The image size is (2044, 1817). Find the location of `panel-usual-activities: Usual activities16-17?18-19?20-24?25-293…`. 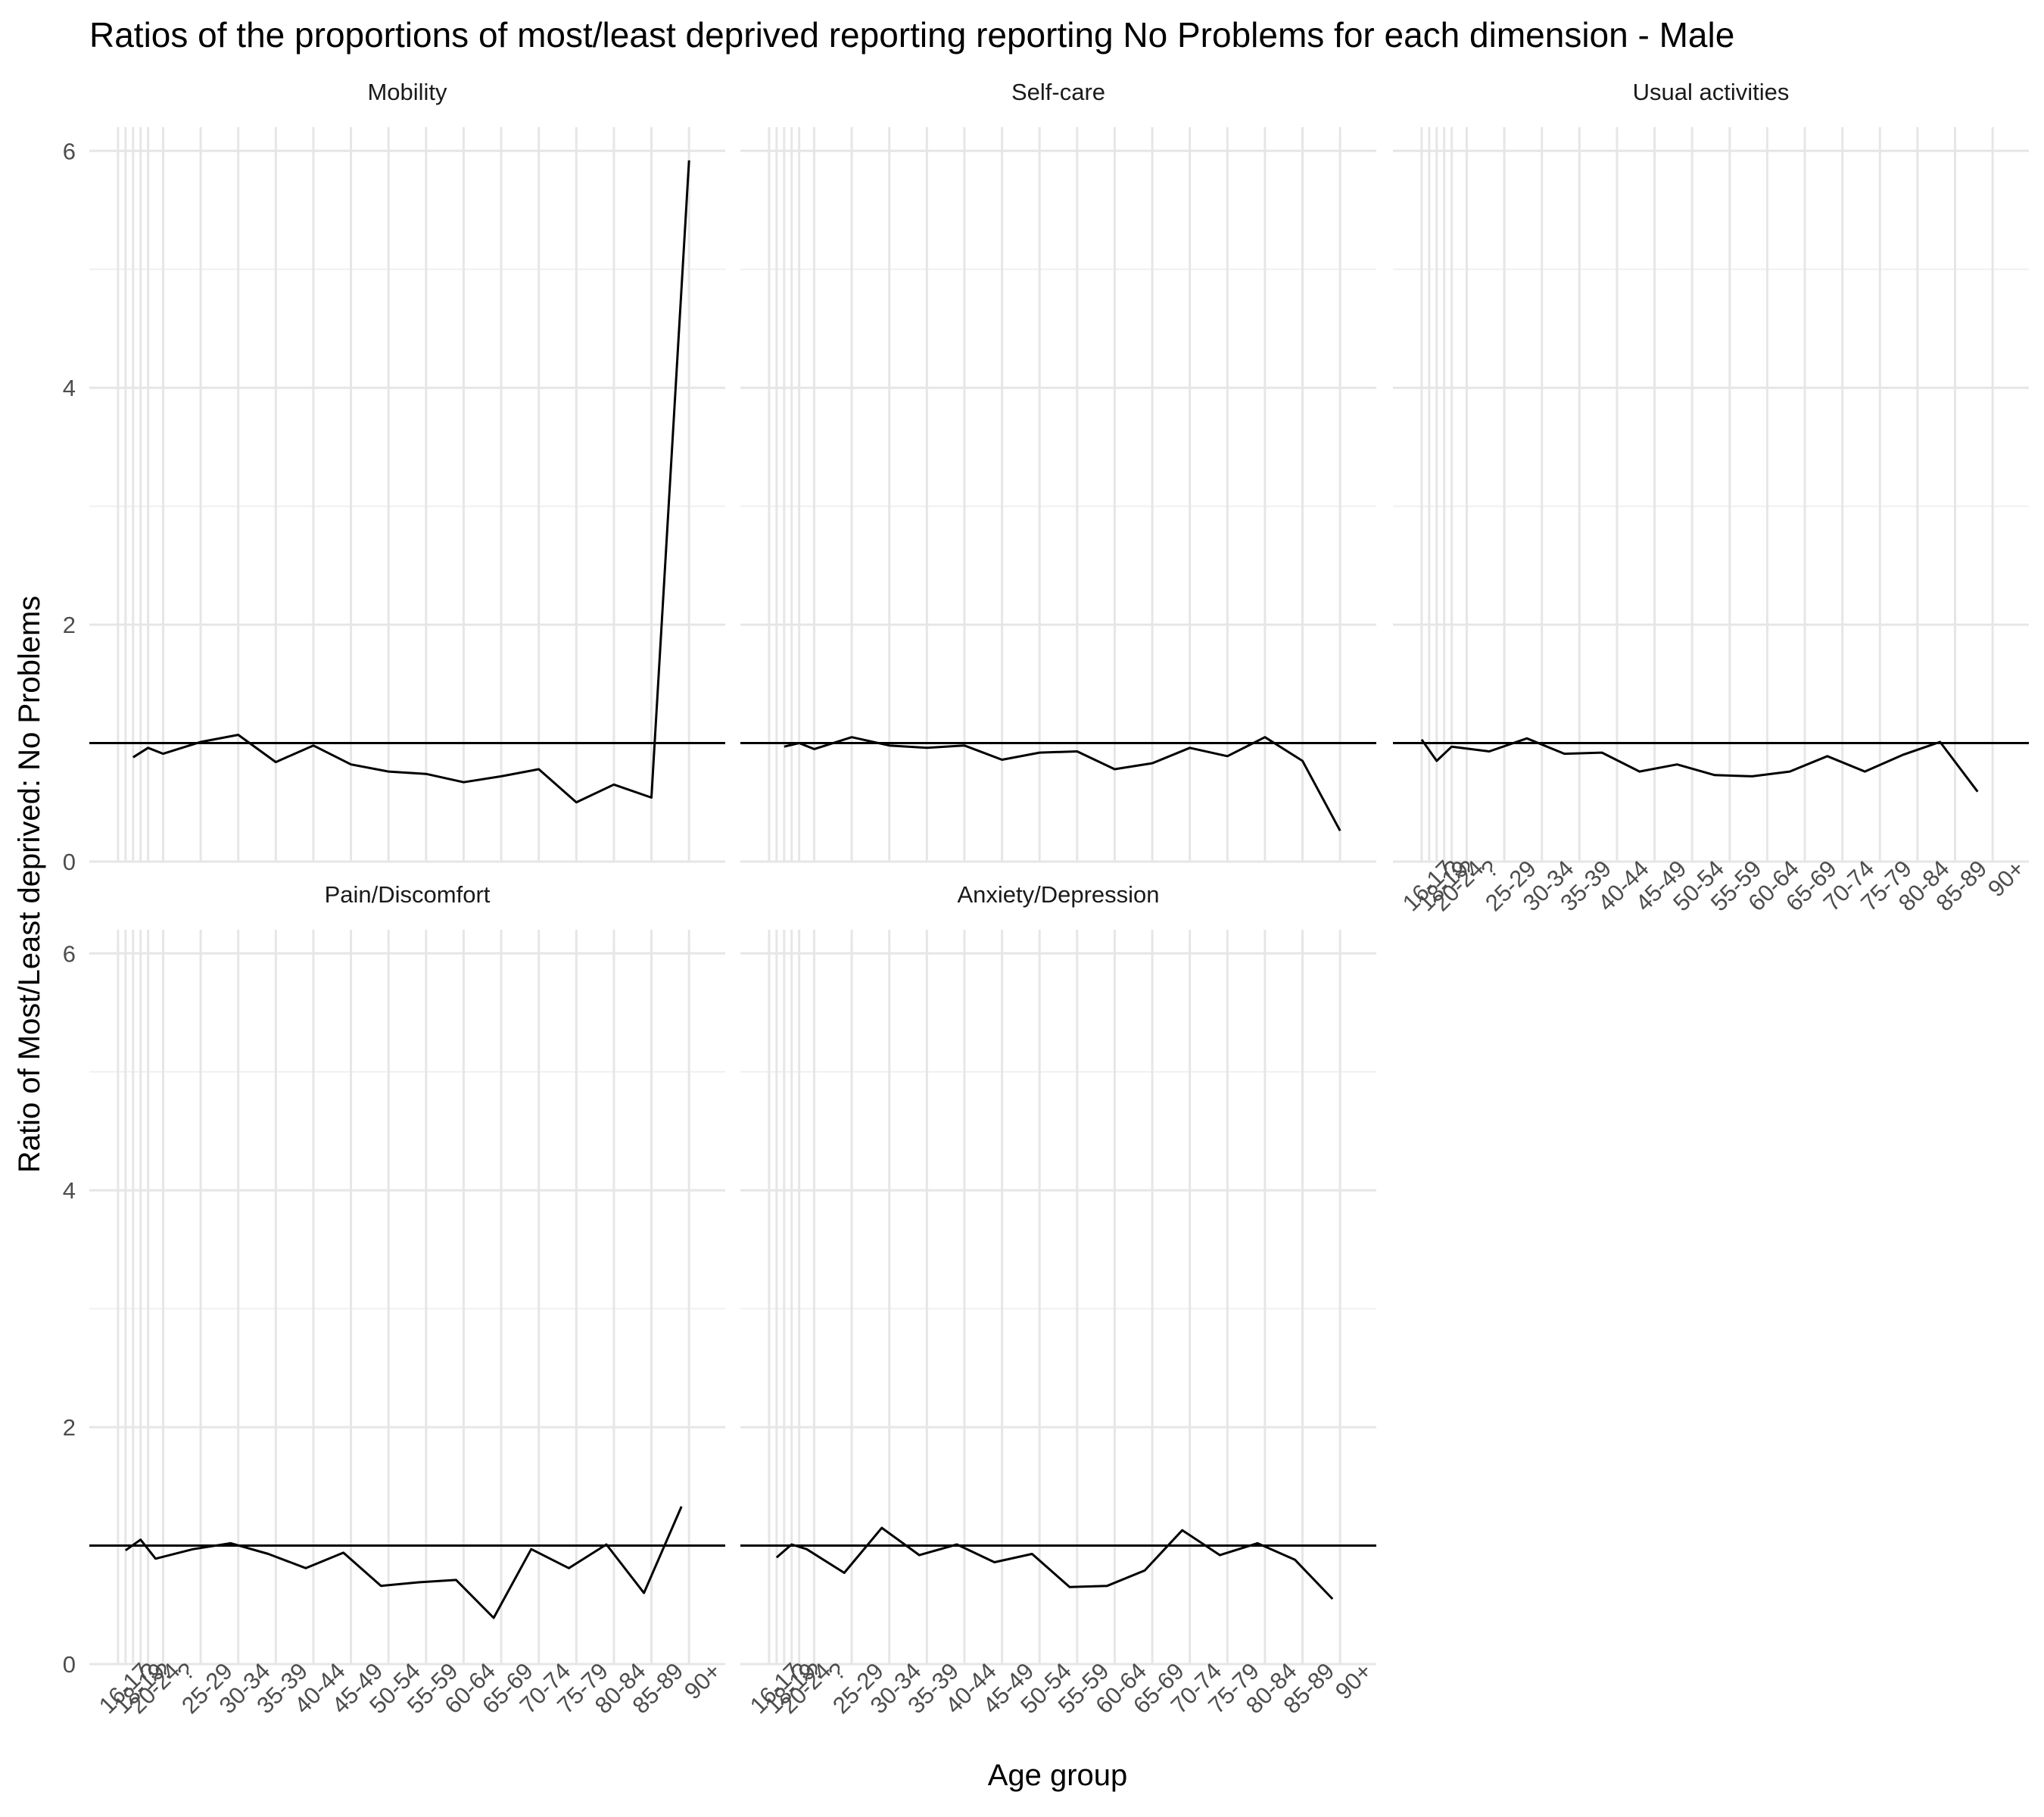

panel-usual-activities: Usual activities16-17?18-19?20-24?25-293… is located at coordinates (1711, 497).